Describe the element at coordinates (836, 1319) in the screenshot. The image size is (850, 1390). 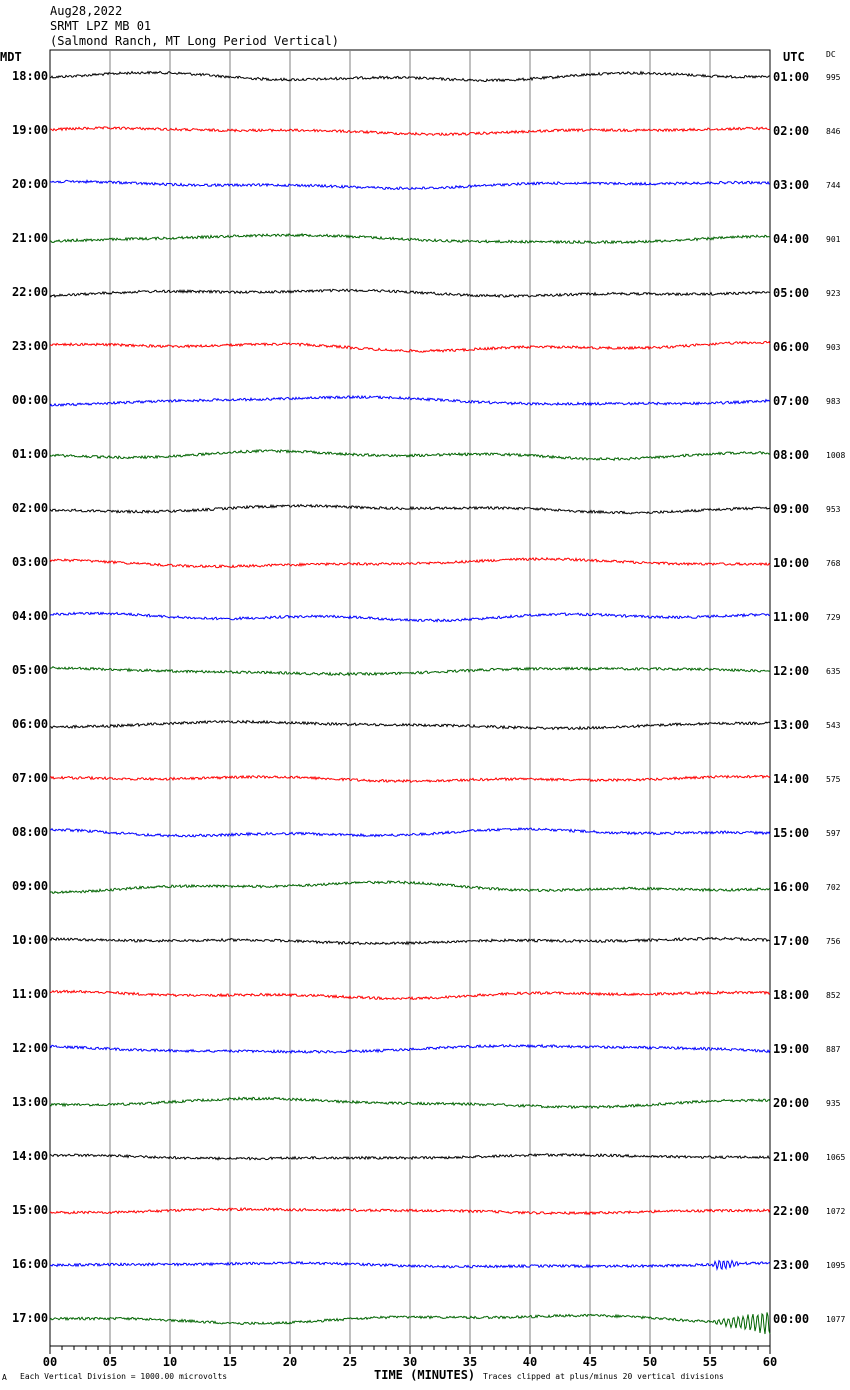
I see `row-dc-value: 1077` at that location.